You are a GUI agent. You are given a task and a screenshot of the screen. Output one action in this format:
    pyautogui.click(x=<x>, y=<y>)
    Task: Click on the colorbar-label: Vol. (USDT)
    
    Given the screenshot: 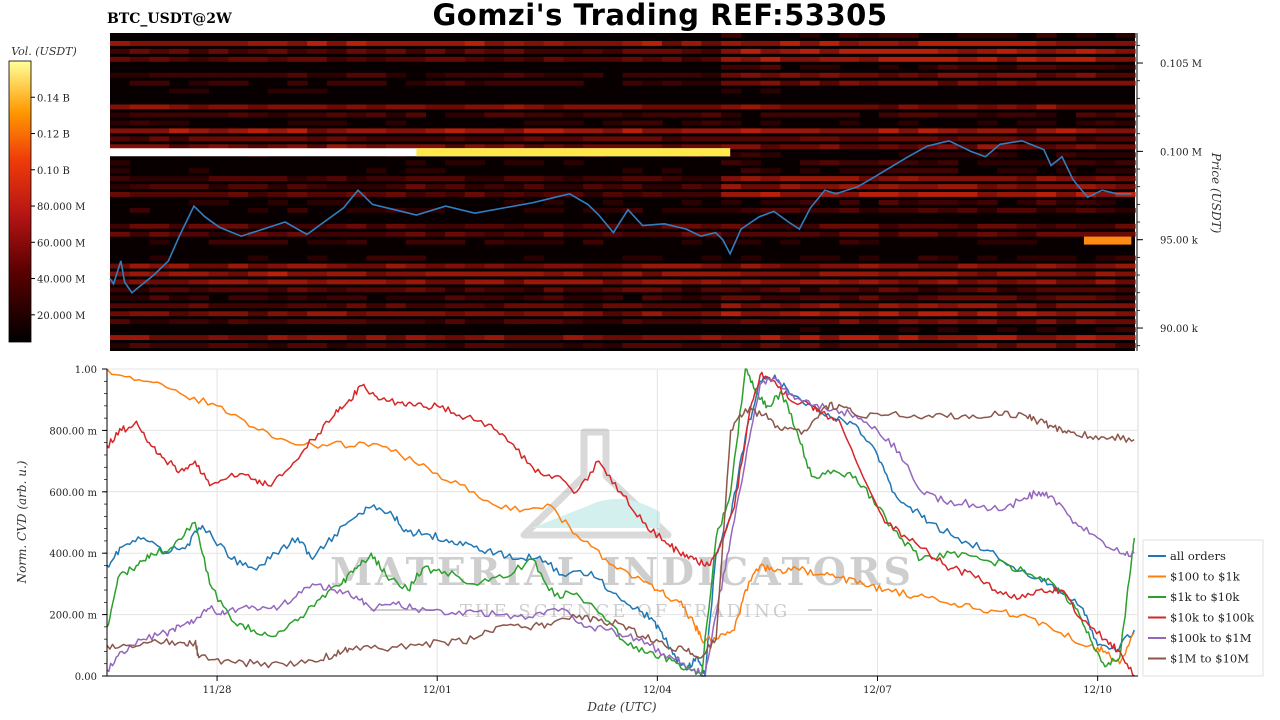 What is the action you would take?
    pyautogui.click(x=44, y=51)
    